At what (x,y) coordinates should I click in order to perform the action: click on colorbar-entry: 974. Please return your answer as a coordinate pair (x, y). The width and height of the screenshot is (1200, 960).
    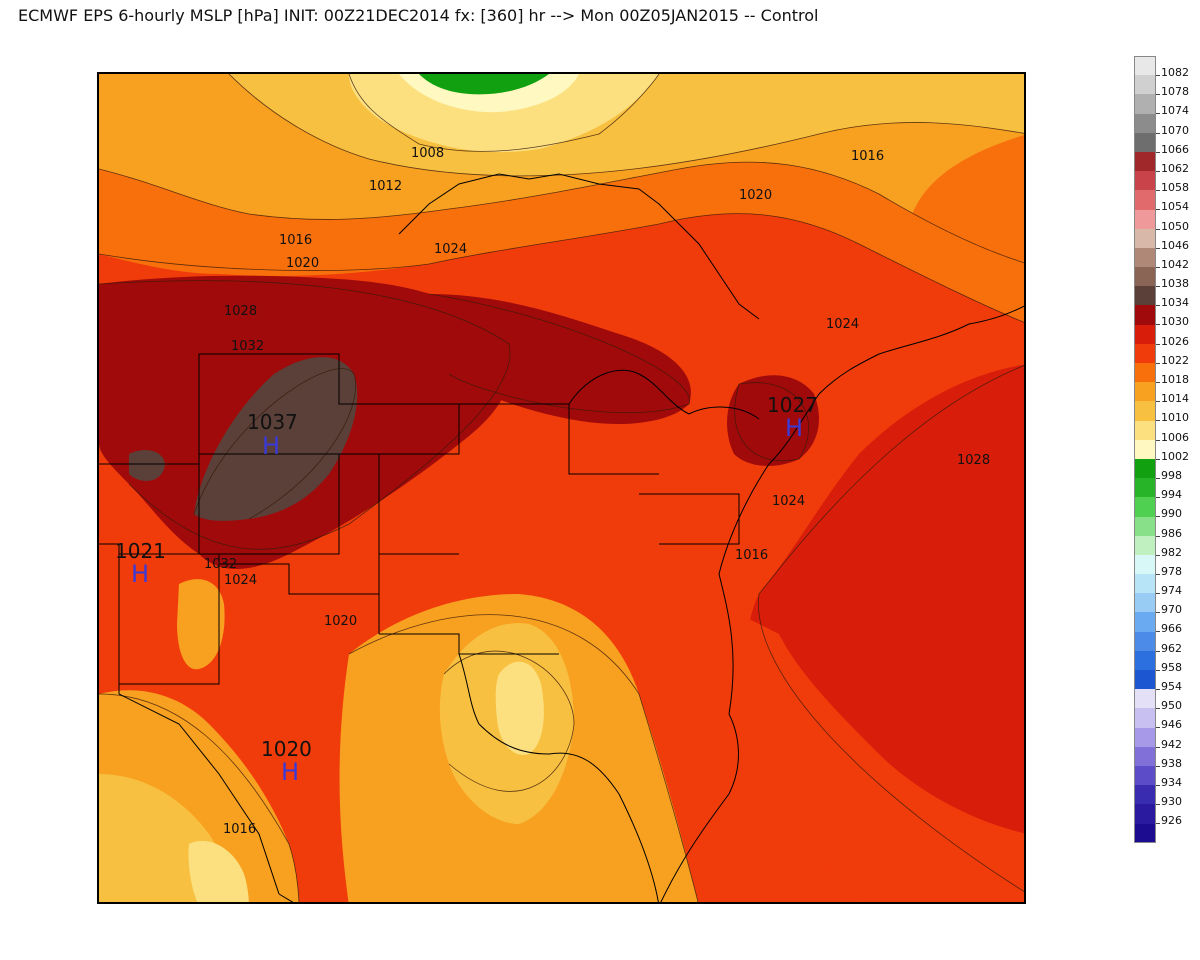
    Looking at the image, I should click on (1163, 585).